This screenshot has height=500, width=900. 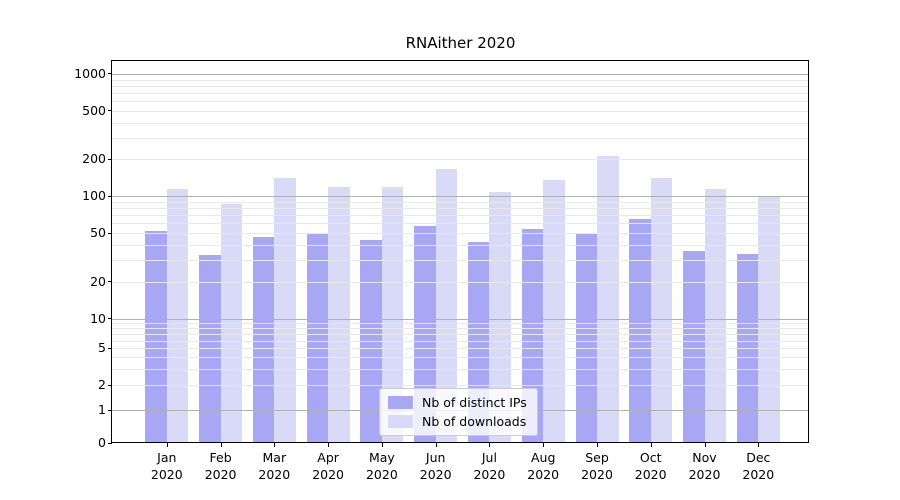 What do you see at coordinates (597, 466) in the screenshot?
I see `x-tick-label: Sep 2020` at bounding box center [597, 466].